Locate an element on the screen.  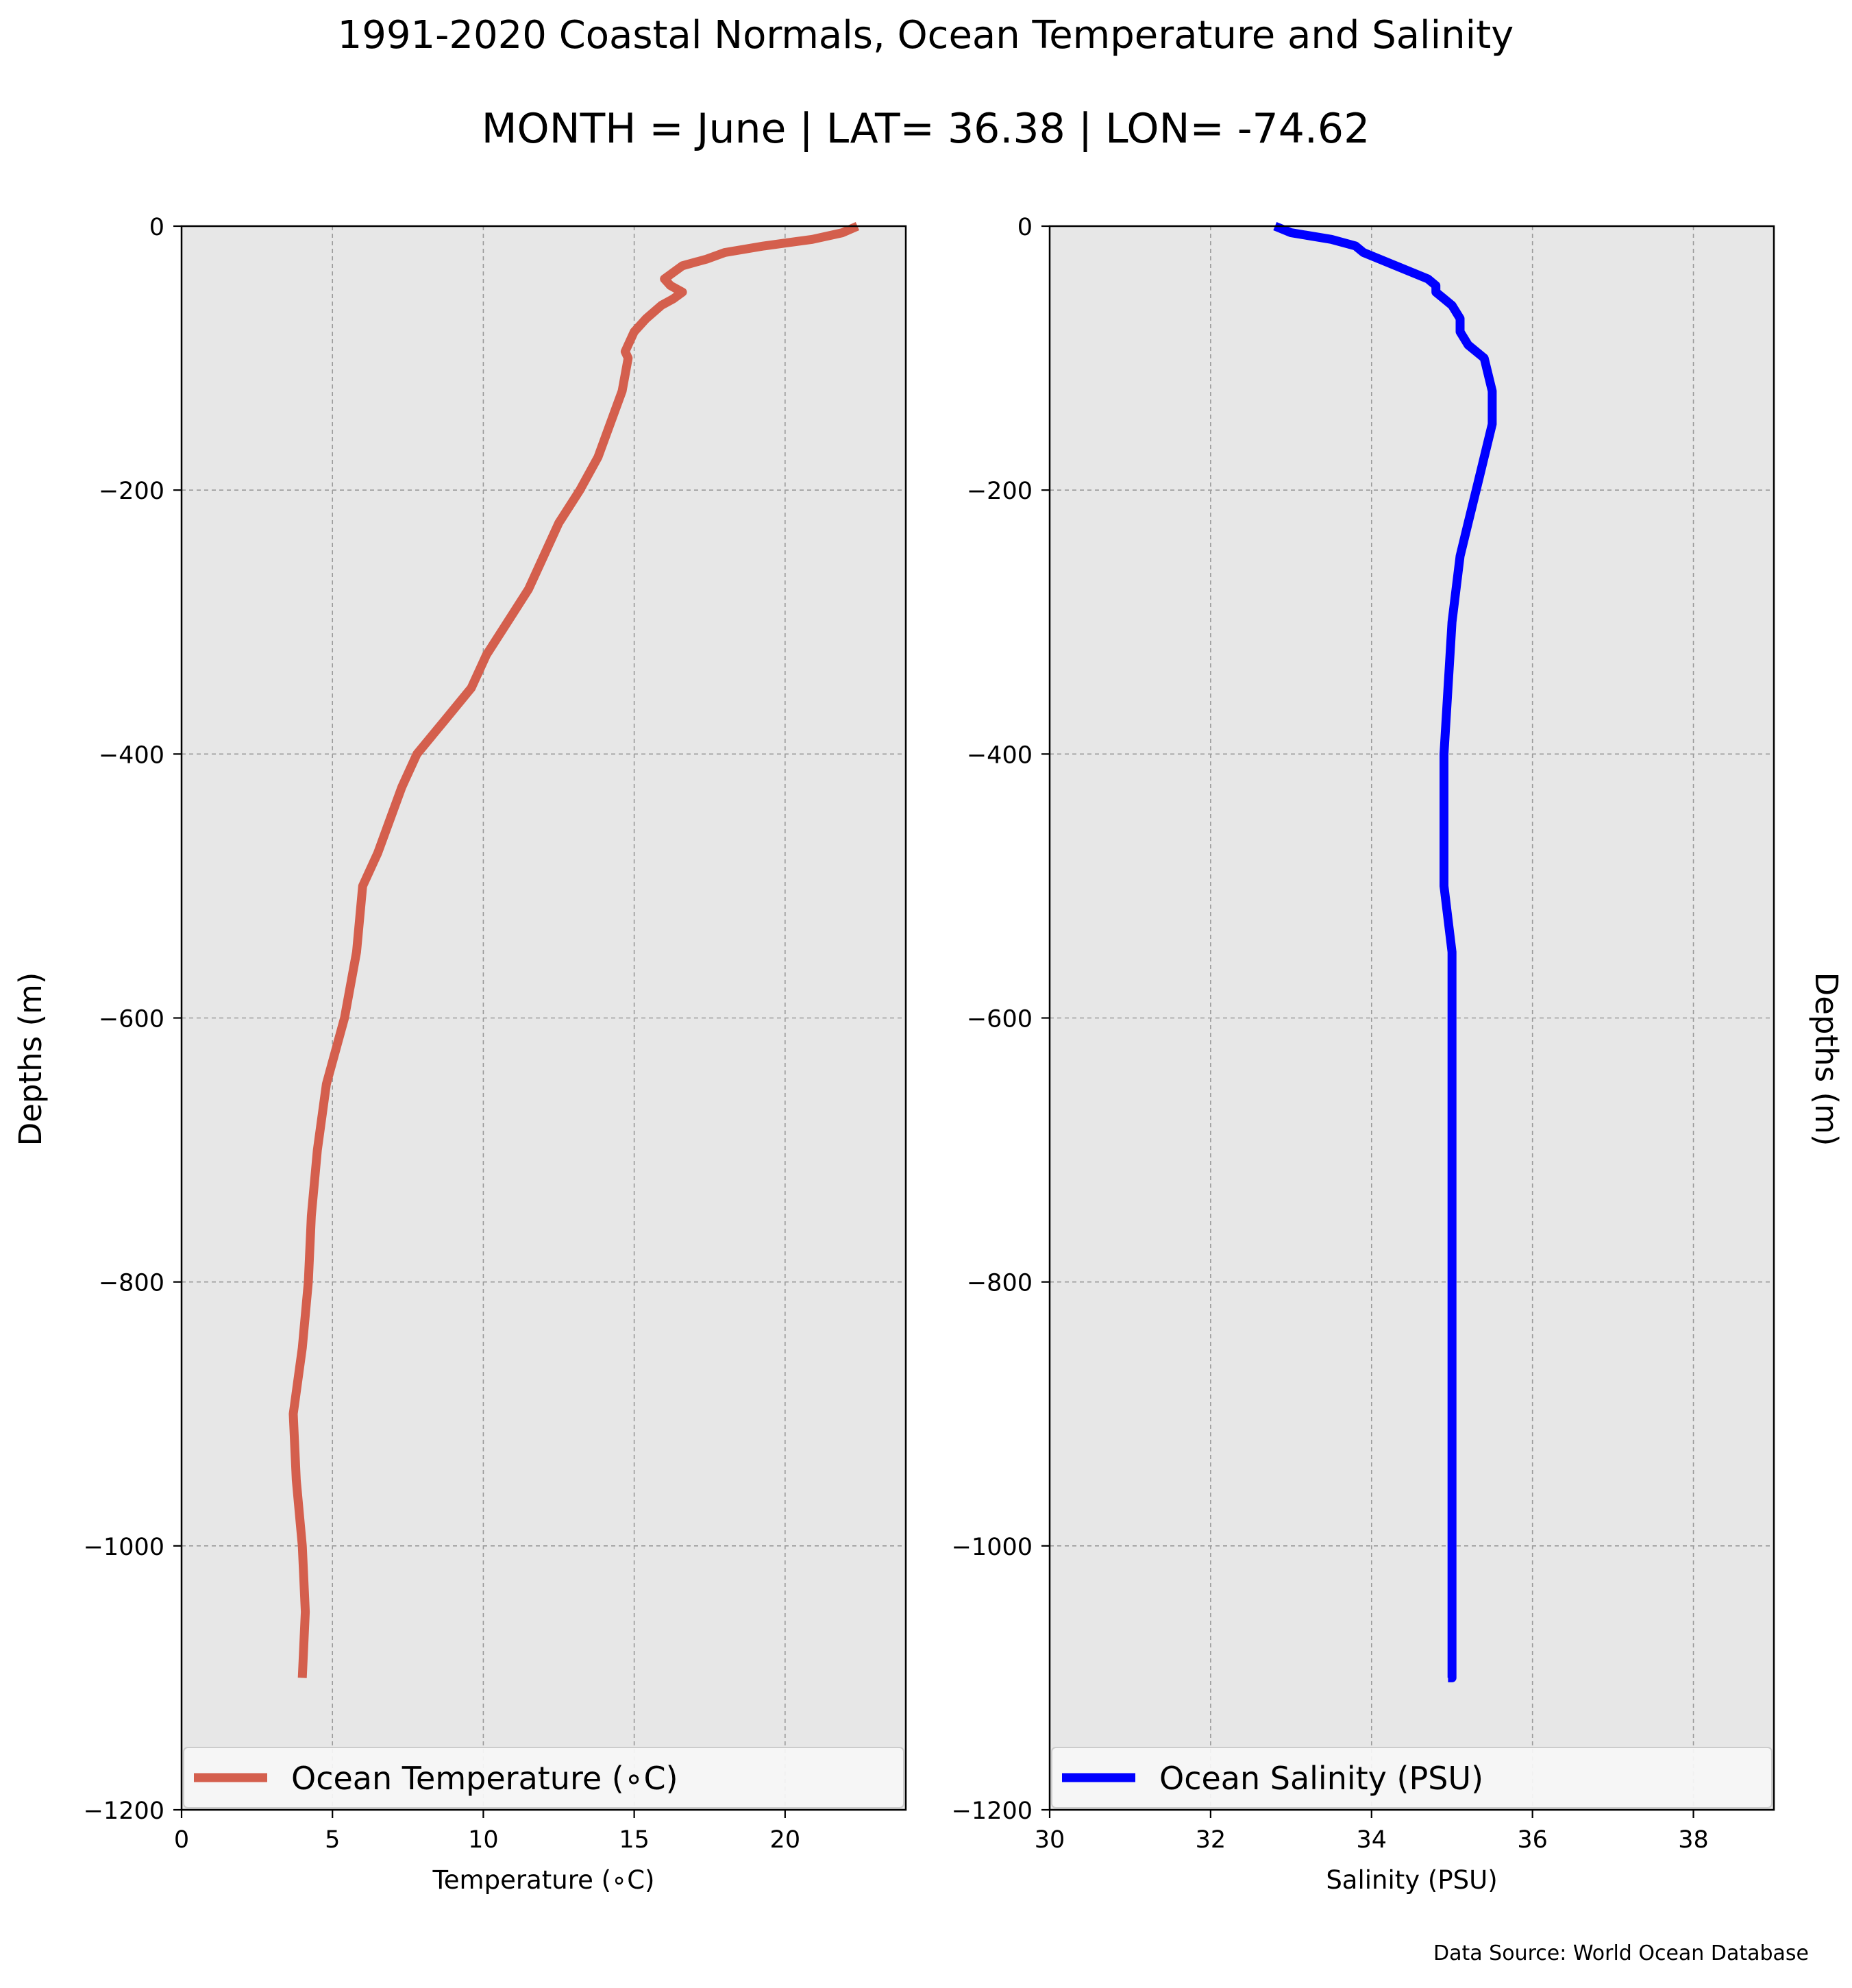
x-tick-label: 5 is located at coordinates (332, 1840).